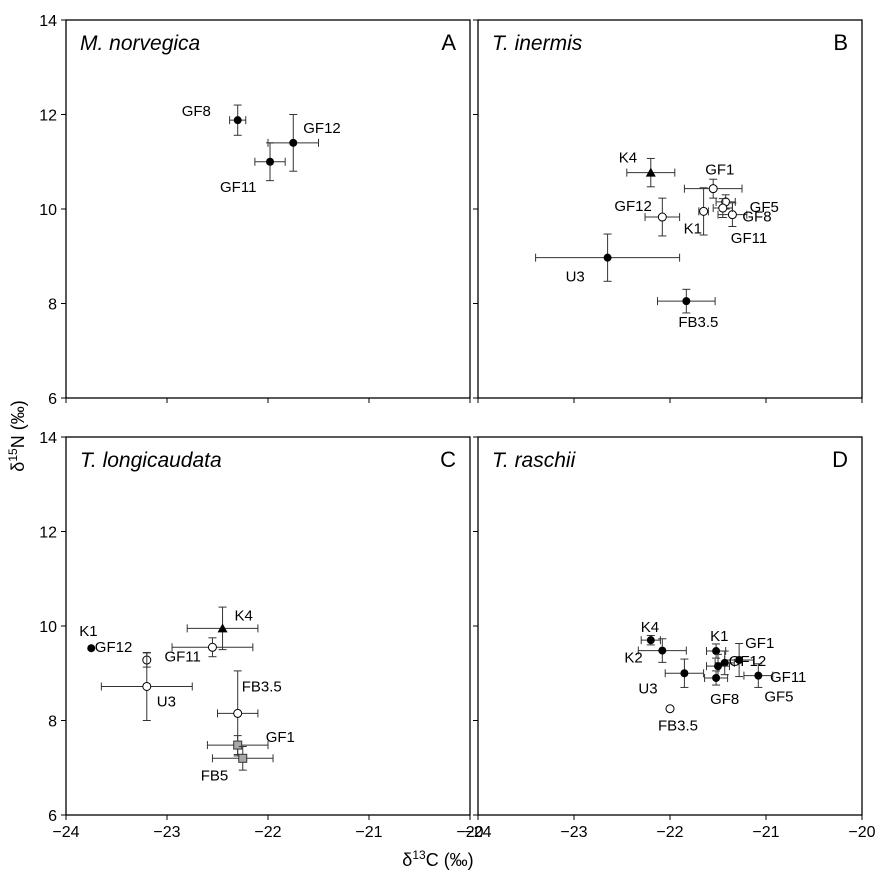  What do you see at coordinates (237, 764) in the screenshot?
I see `data-point-fb5: FB5` at bounding box center [237, 764].